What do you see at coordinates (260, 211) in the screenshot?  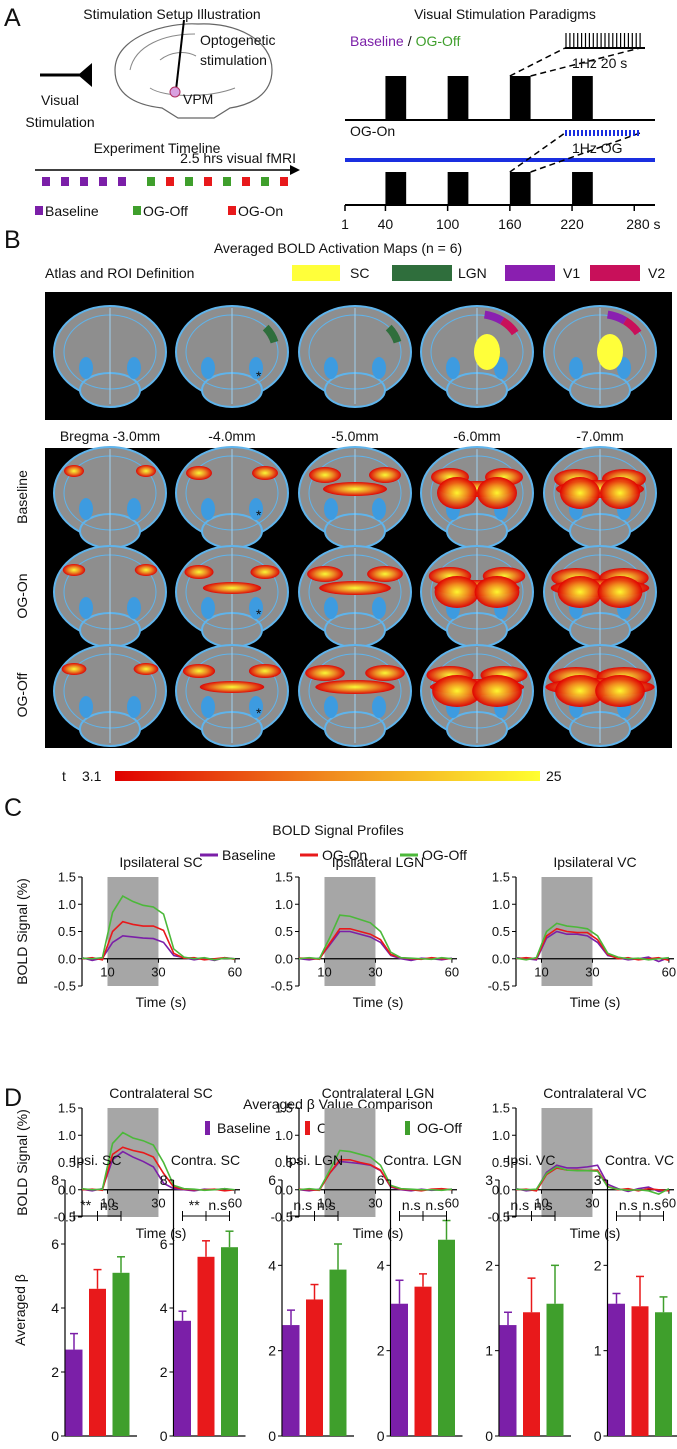 I see `legend-label: OG-On` at bounding box center [260, 211].